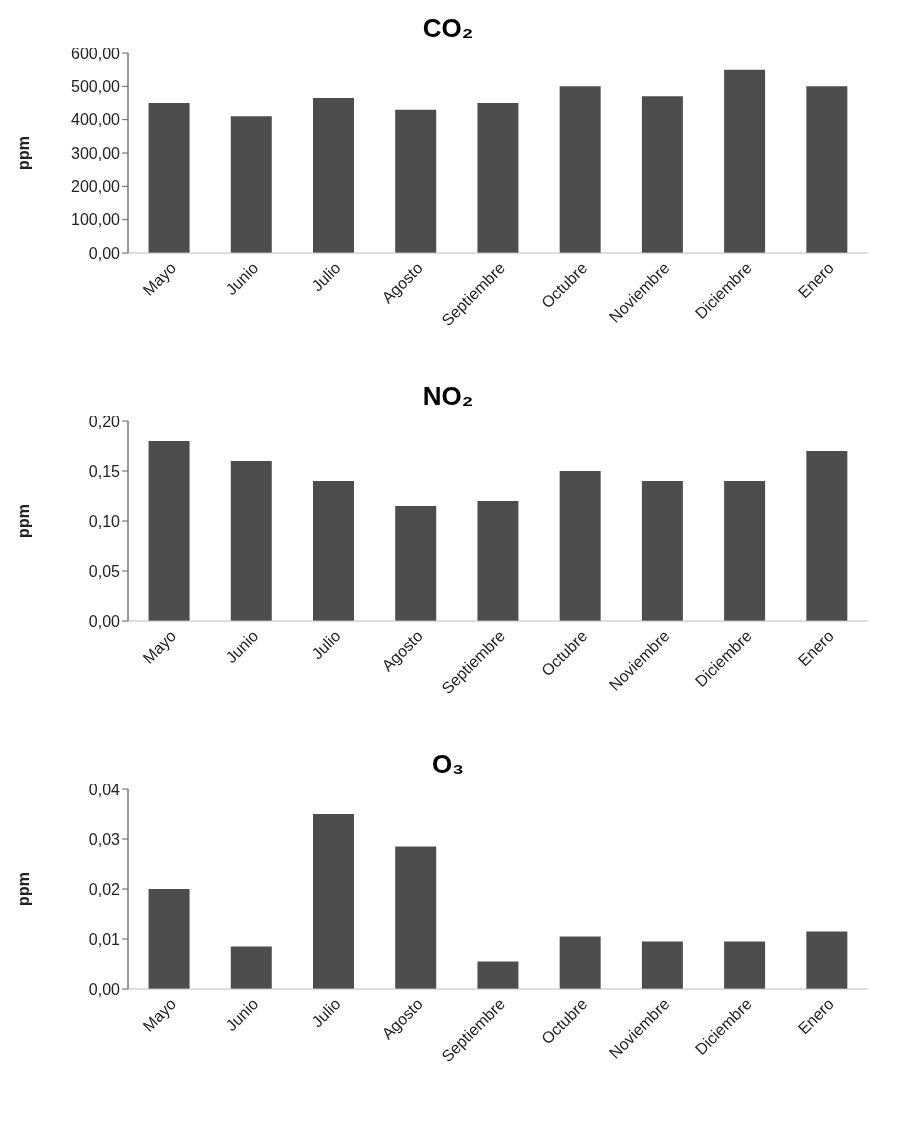 Image resolution: width=898 pixels, height=1135 pixels. Describe the element at coordinates (96, 220) in the screenshot. I see `y-tick-label: 100,00` at that location.